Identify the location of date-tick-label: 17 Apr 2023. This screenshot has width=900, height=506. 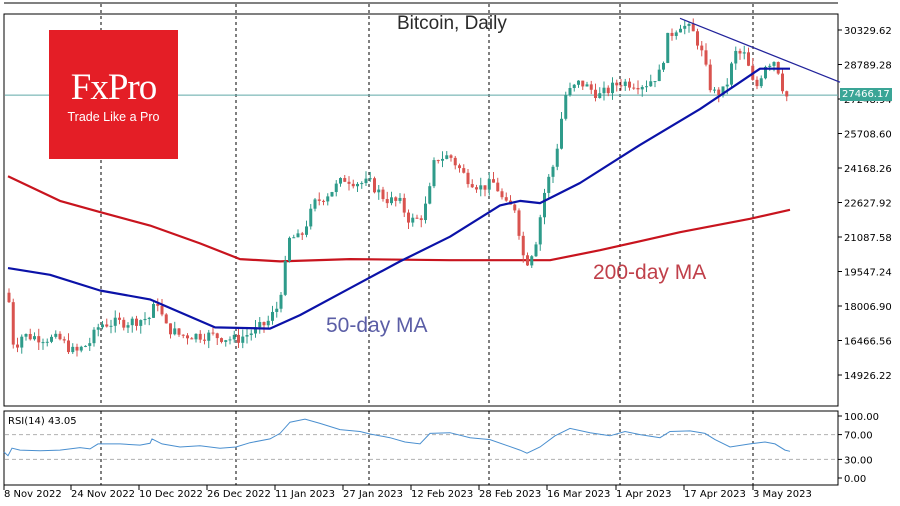
(715, 494).